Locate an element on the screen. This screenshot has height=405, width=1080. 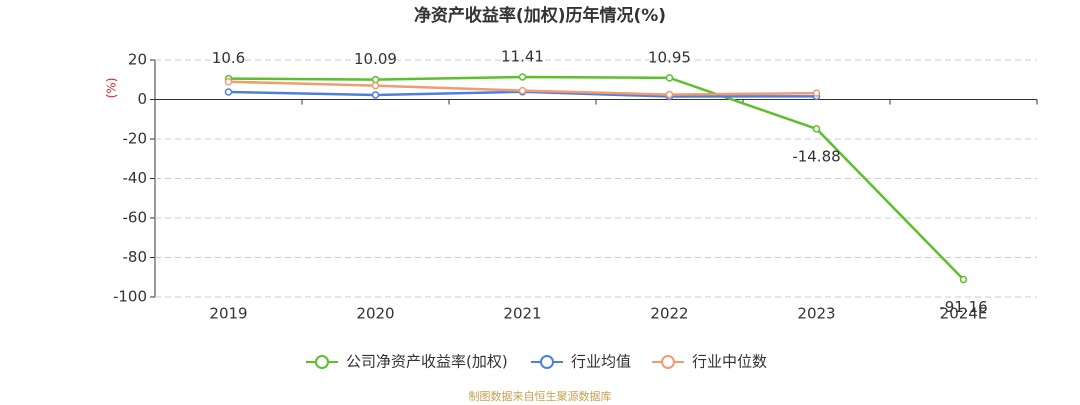
y-axis-label: (%) is located at coordinates (112, 88).